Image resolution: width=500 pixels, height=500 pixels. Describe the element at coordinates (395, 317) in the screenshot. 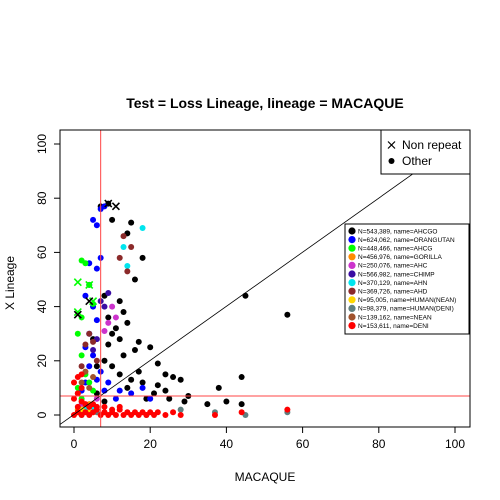

I see `series-legend-label: N=139,162, name=NEAN` at that location.